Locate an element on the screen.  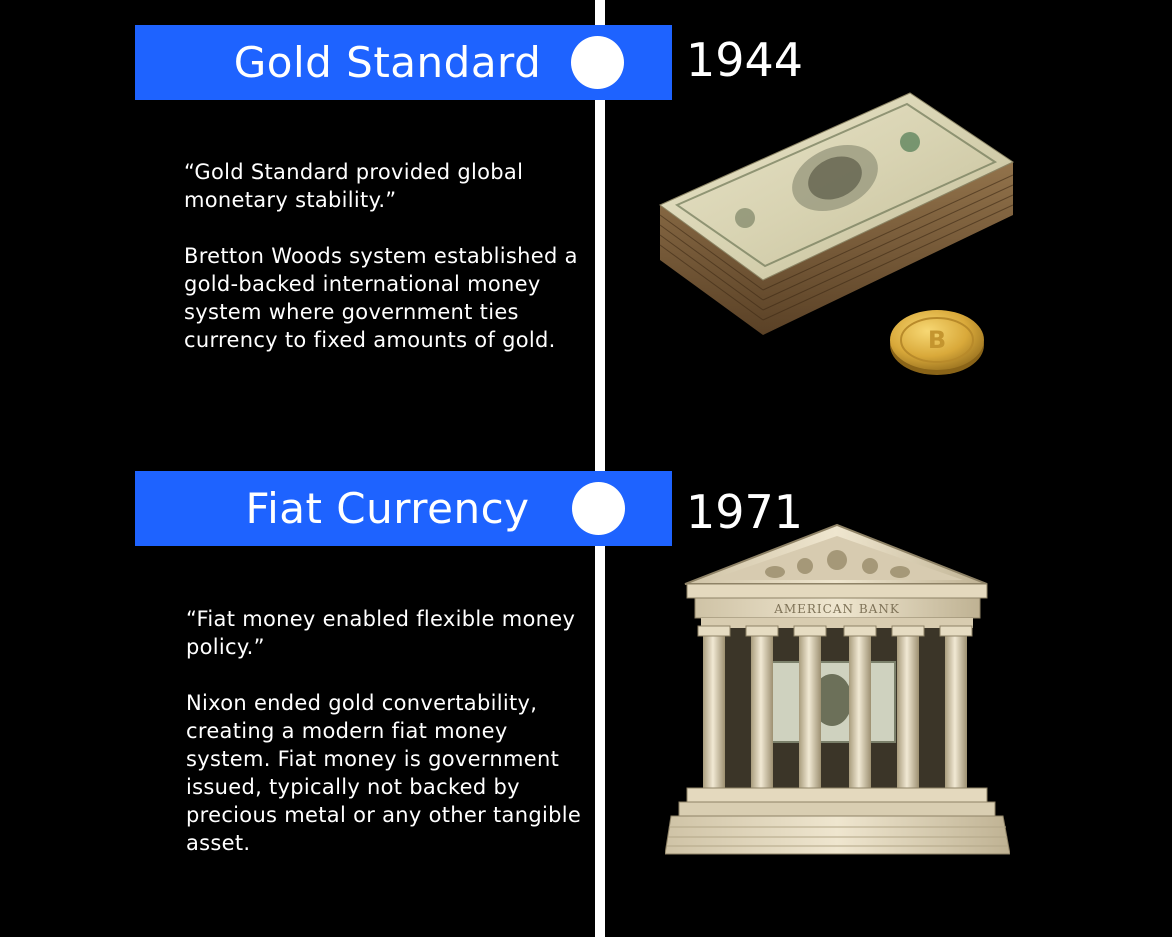
era-year: 1971 is located at coordinates (745, 512).